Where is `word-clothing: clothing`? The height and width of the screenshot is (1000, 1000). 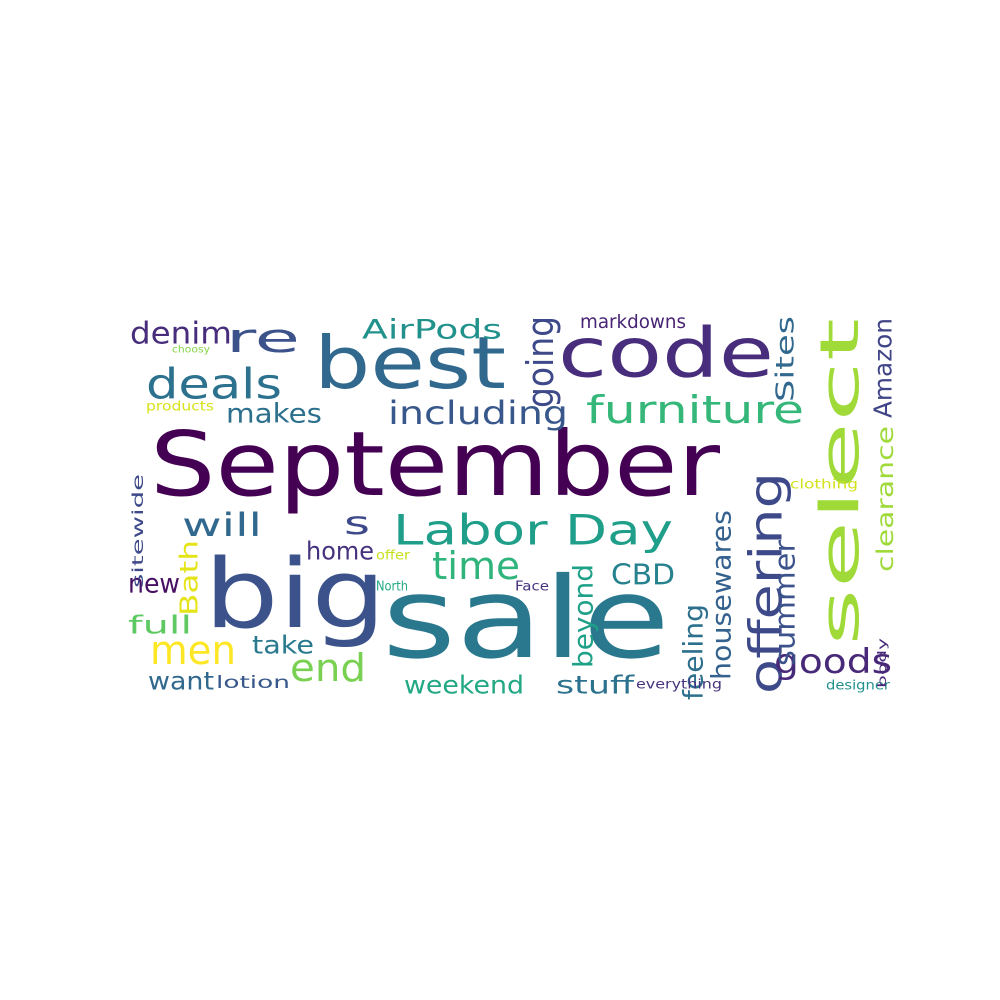 word-clothing: clothing is located at coordinates (824, 485).